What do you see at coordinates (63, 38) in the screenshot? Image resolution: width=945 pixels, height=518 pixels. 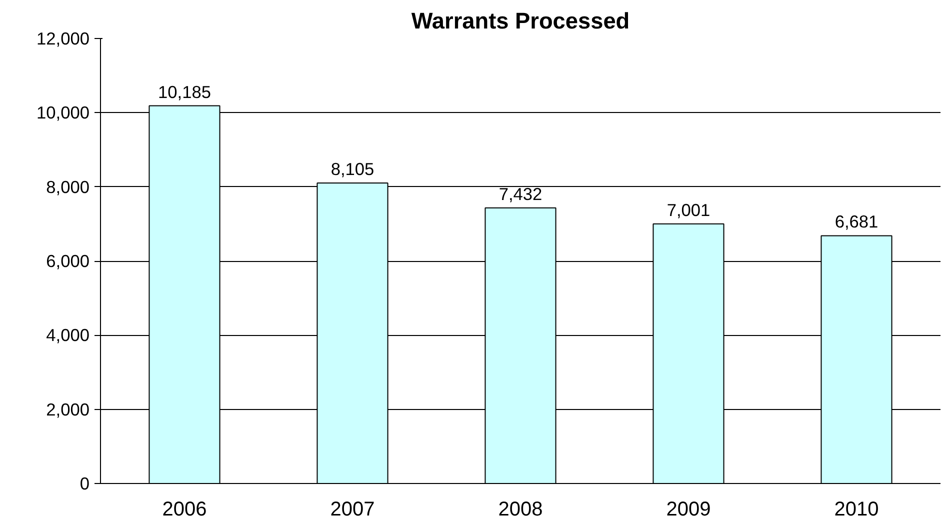 I see `y-tick-label: 12,000` at bounding box center [63, 38].